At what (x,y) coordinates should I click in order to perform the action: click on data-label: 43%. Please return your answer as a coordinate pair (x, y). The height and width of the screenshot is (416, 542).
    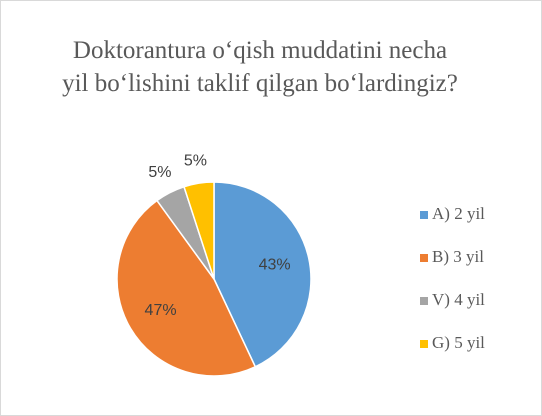
    Looking at the image, I should click on (275, 265).